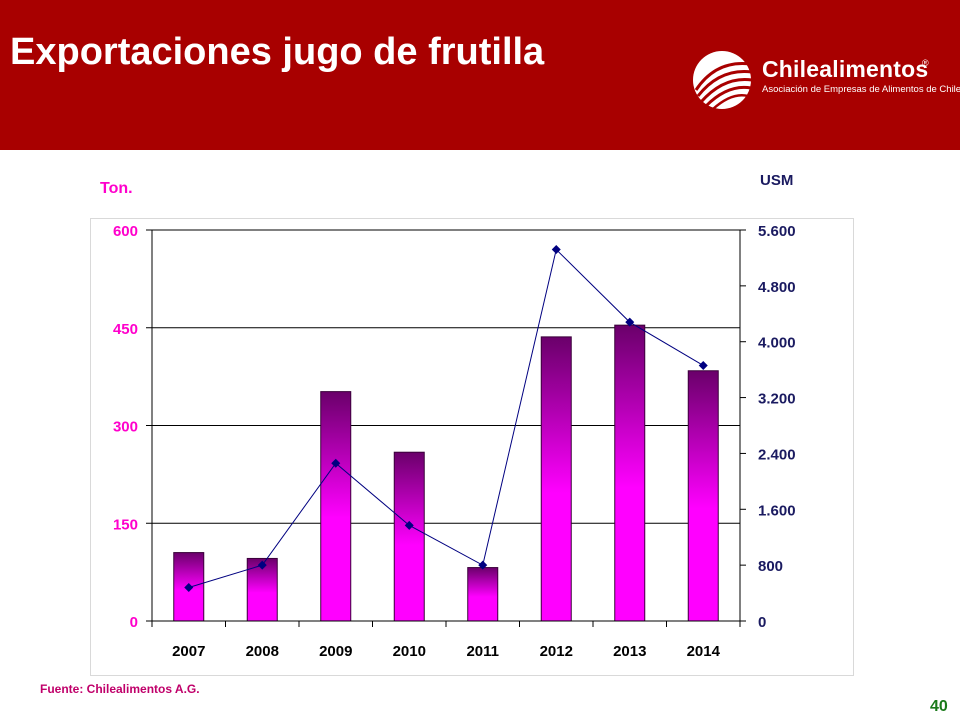 Image resolution: width=960 pixels, height=720 pixels. I want to click on left-axis-tick-label: 300, so click(125, 427).